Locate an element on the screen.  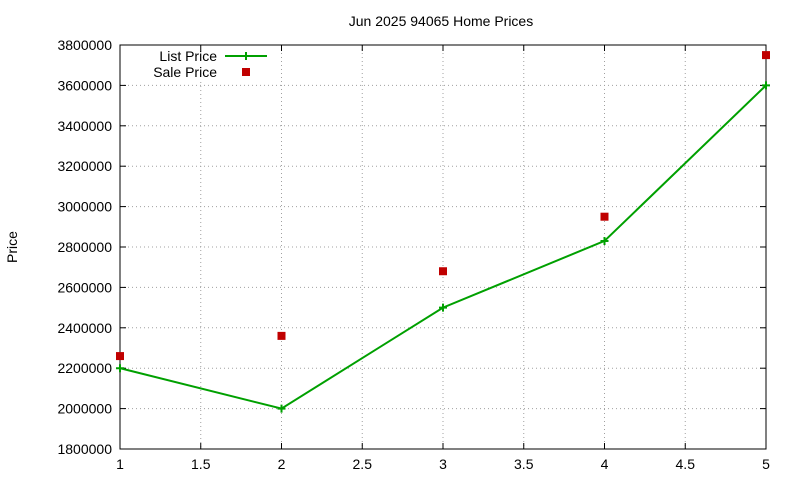
x-tick-label: 3 is located at coordinates (443, 464).